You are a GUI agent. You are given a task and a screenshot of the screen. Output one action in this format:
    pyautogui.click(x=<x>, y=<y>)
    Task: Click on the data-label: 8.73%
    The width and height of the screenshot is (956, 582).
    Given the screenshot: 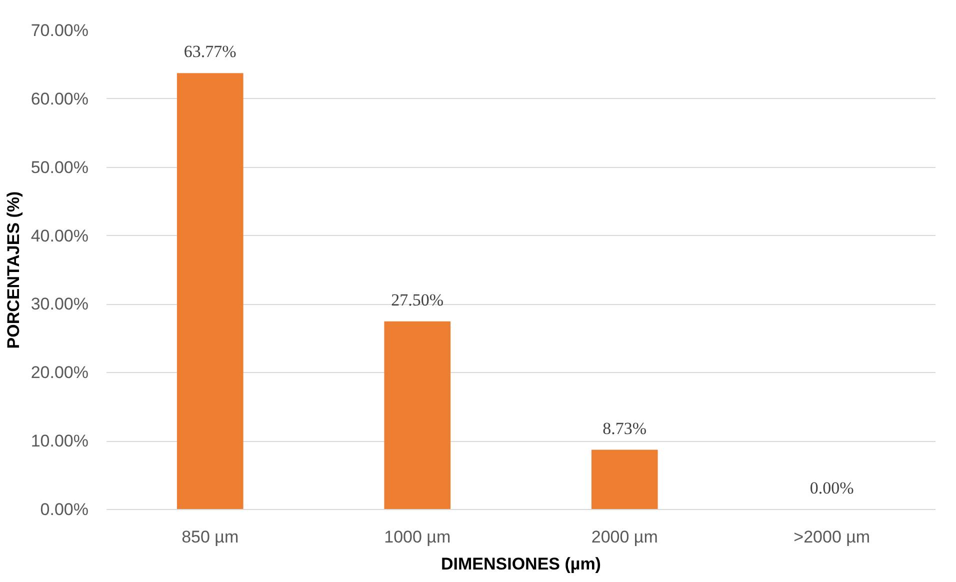 What is the action you would take?
    pyautogui.click(x=624, y=428)
    